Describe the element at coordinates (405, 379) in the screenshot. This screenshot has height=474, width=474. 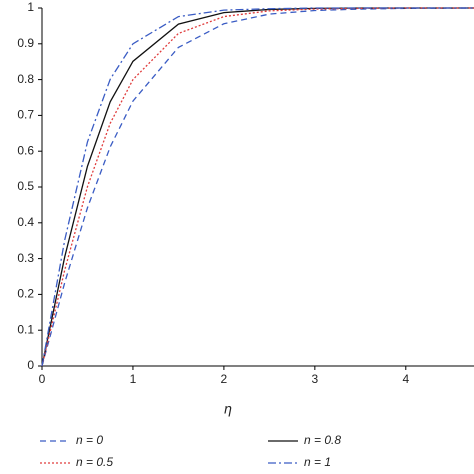
I see `x-tick-label: 4` at that location.